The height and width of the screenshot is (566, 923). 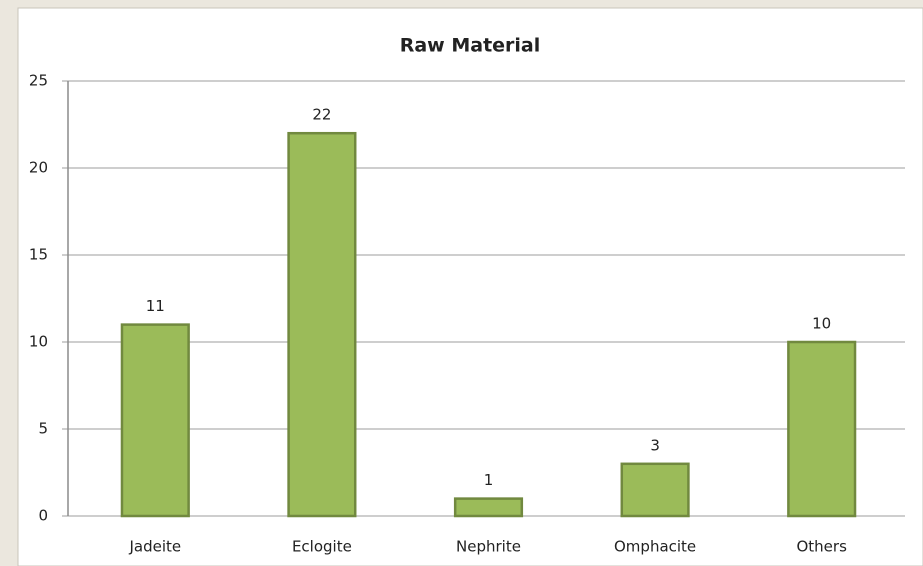 I want to click on x-tick-label: Omphacite, so click(x=655, y=547).